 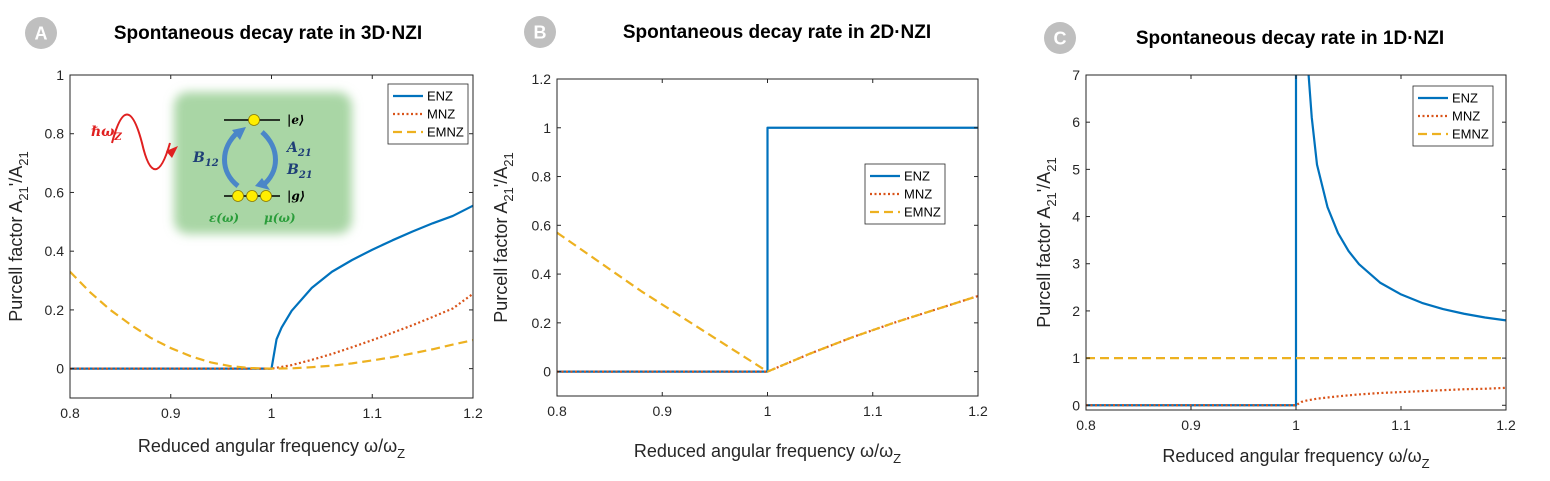 I want to click on y-tick-label: 1.2, so click(x=542, y=79).